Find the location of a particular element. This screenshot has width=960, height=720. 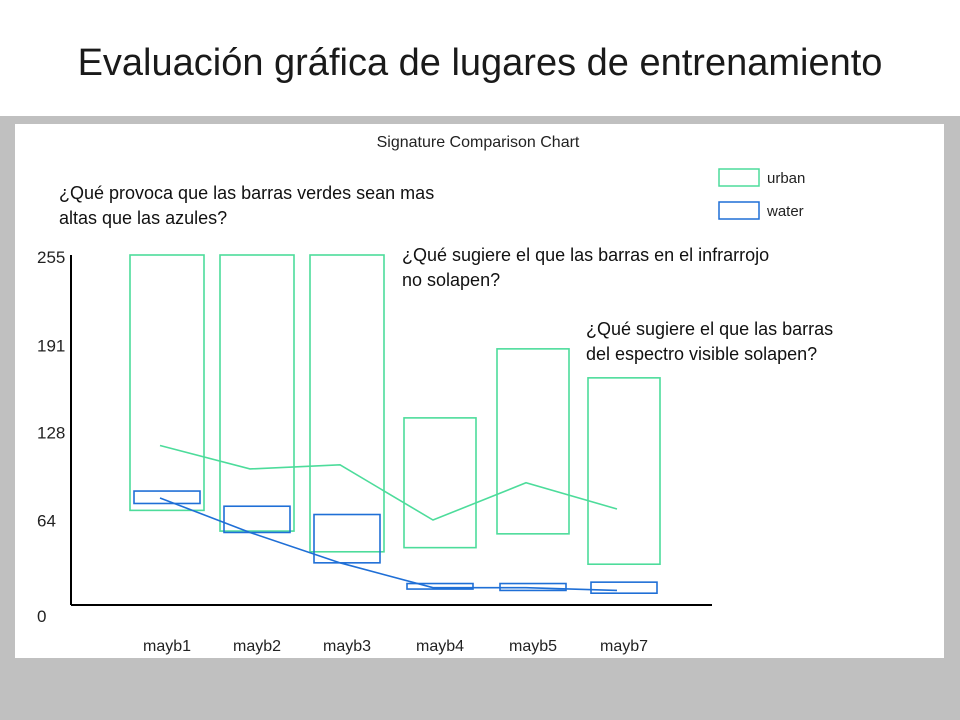

mean-line-water is located at coordinates (388, 544).